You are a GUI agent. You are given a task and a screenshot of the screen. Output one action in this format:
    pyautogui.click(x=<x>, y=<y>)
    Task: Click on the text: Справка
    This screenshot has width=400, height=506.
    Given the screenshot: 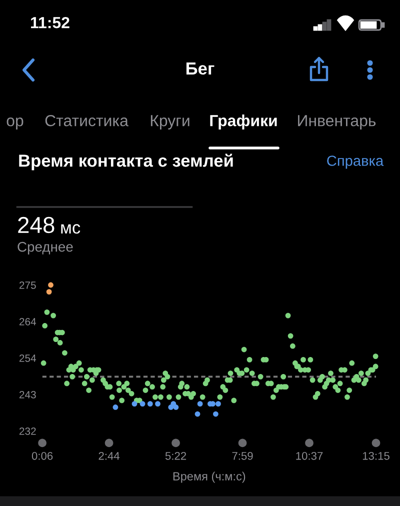 What is the action you would take?
    pyautogui.click(x=355, y=162)
    